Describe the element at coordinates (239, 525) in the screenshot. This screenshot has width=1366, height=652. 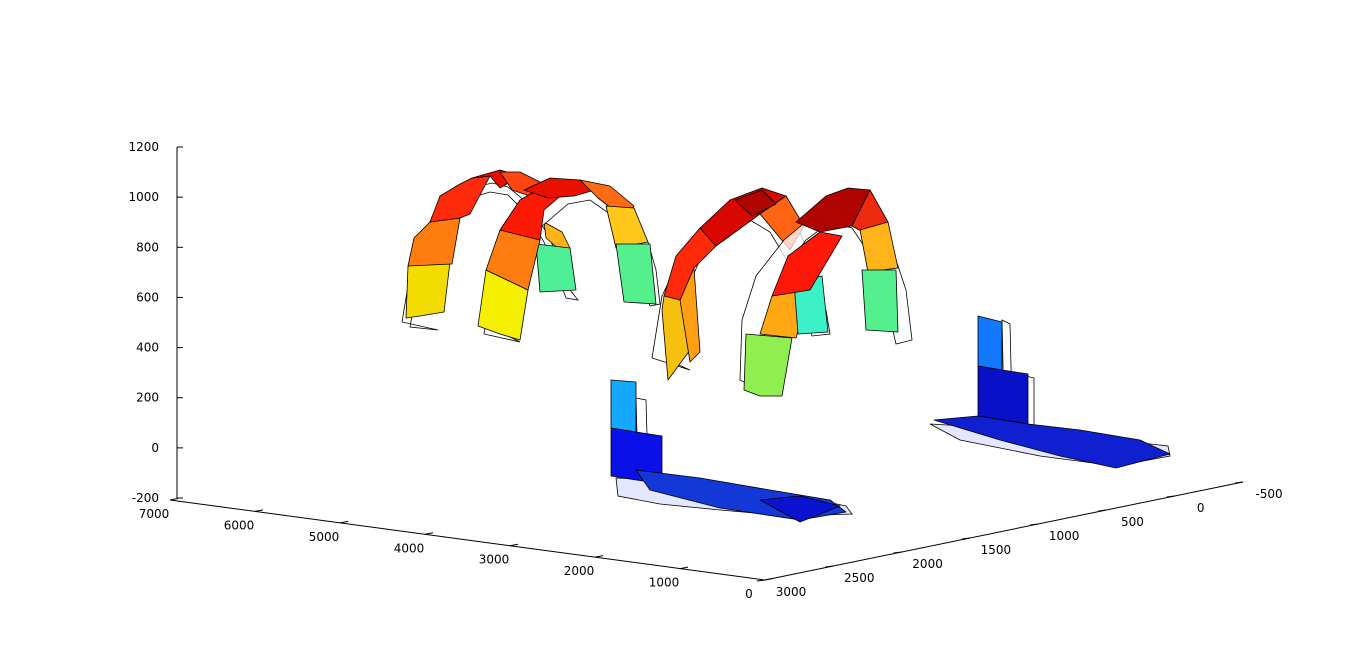
I see `y-tick-label: 6000` at that location.